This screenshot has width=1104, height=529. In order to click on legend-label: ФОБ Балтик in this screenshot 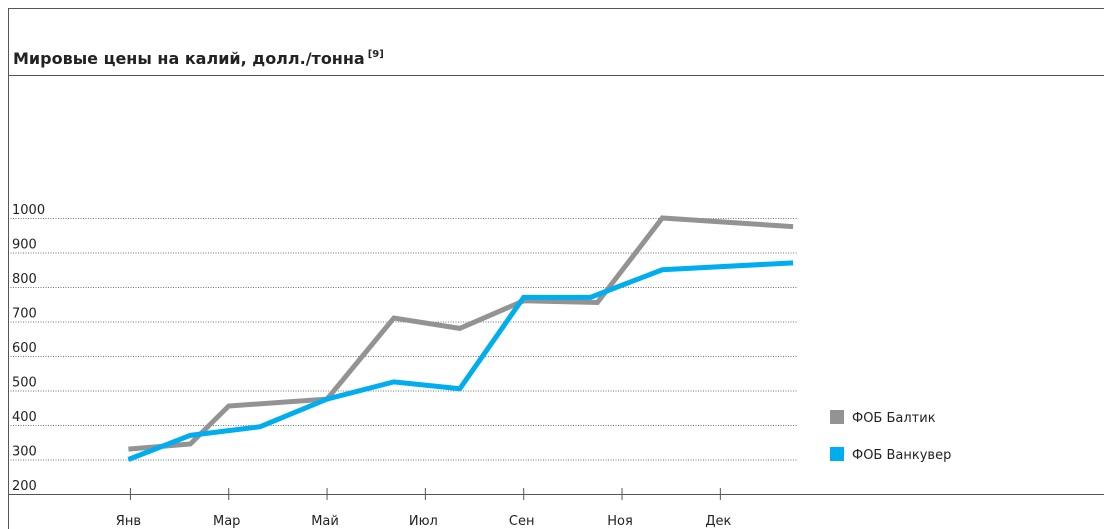, I will do `click(894, 418)`.